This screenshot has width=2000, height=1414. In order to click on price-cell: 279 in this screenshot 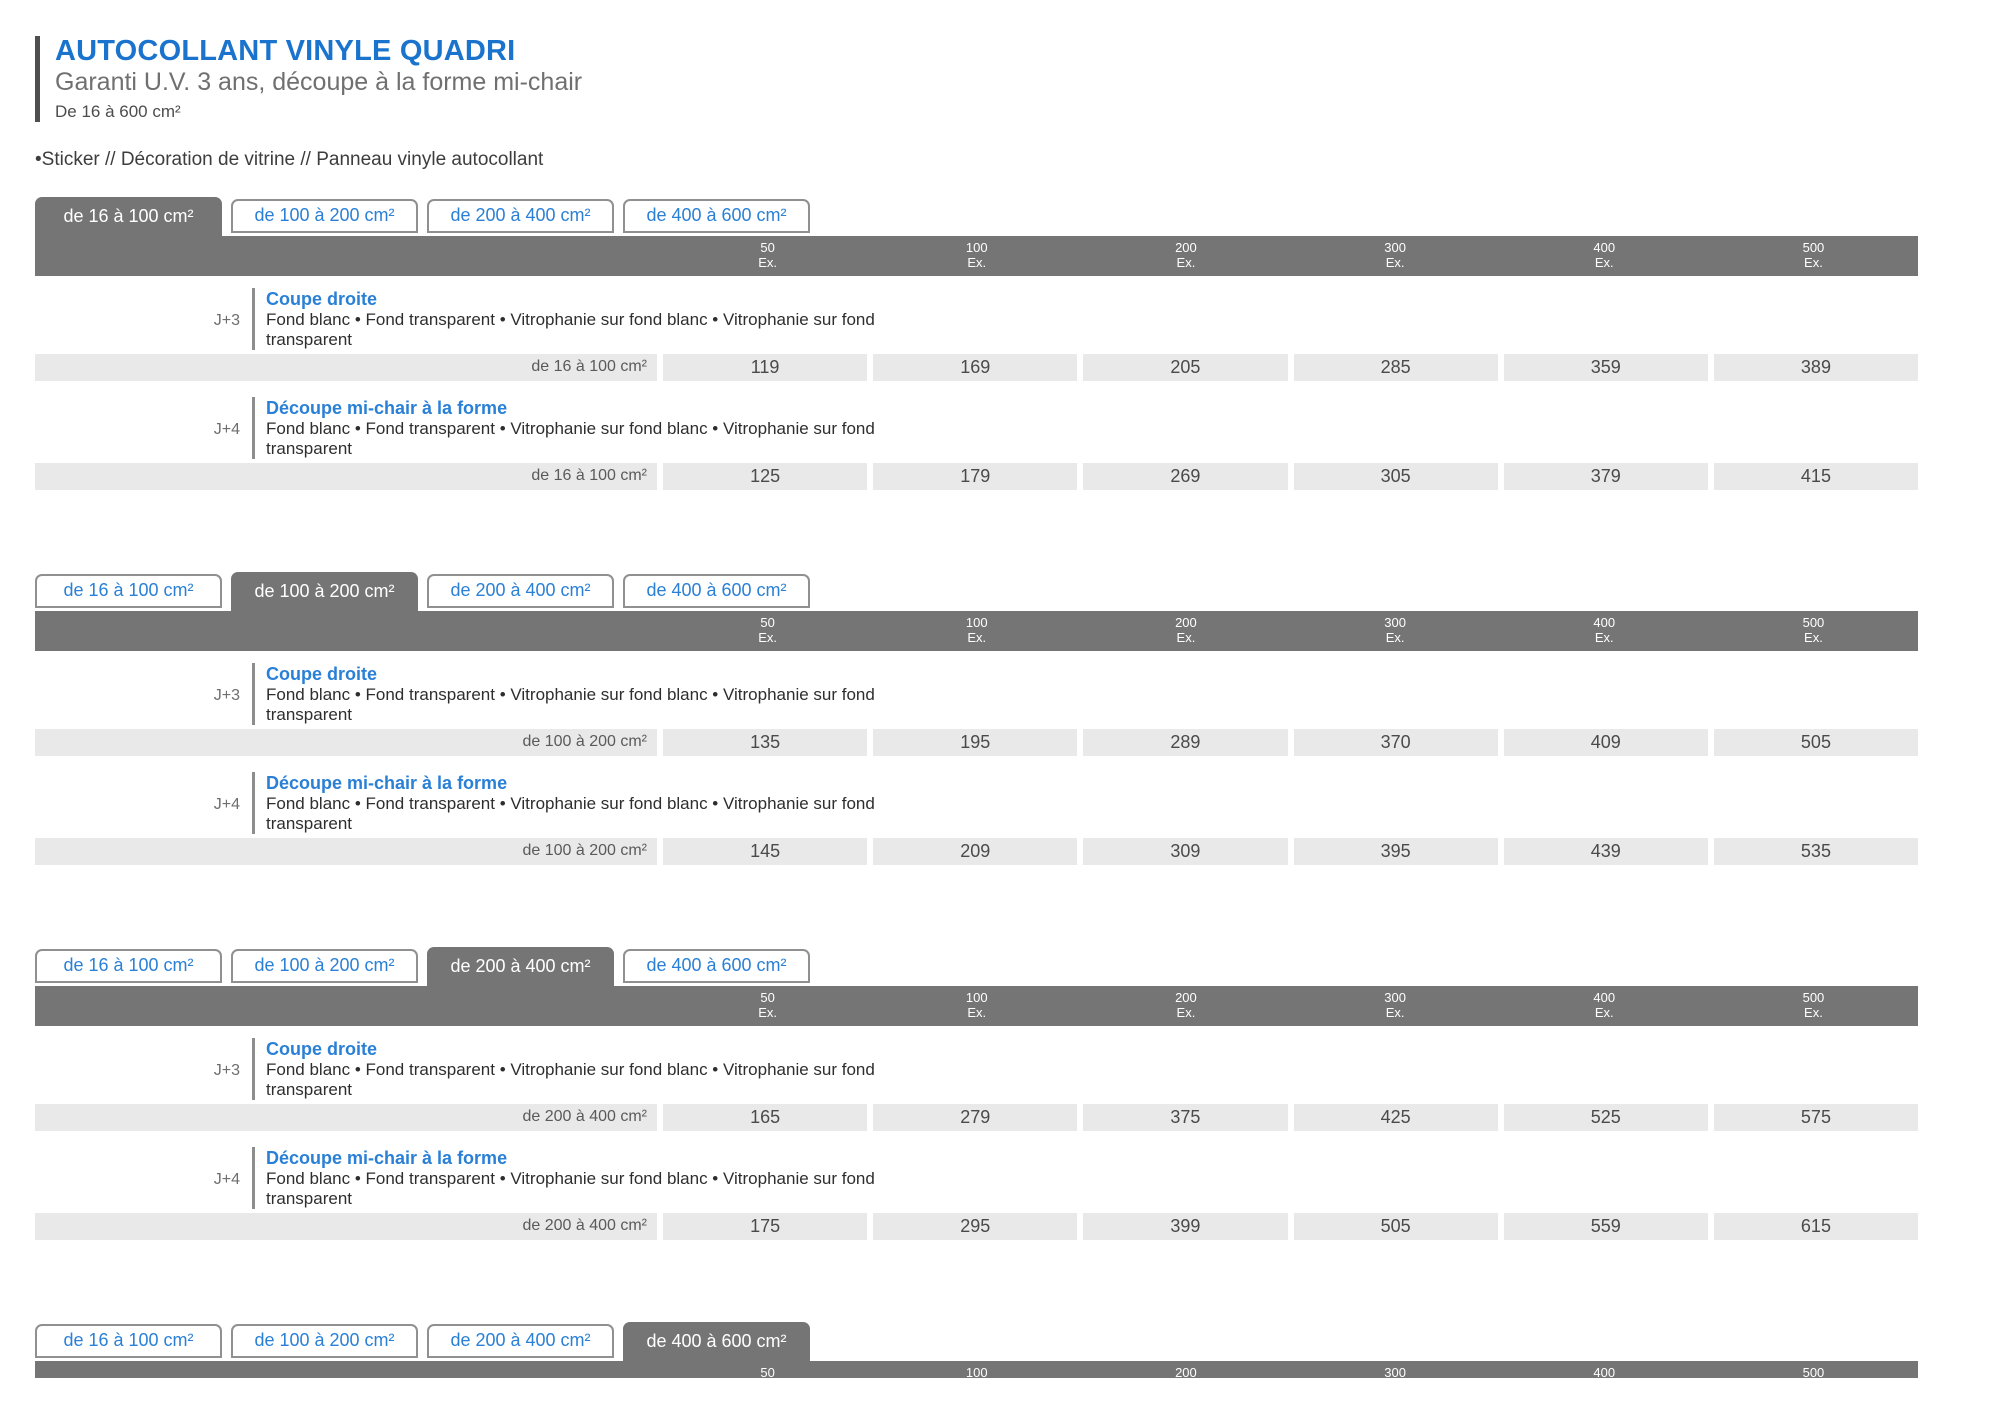, I will do `click(975, 1117)`.